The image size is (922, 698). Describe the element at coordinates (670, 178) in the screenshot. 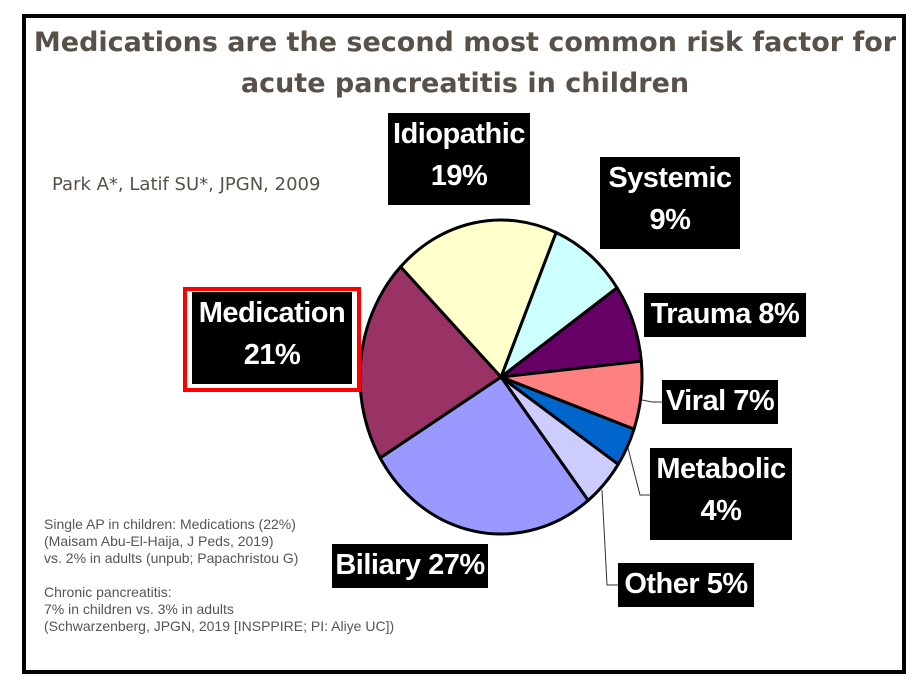

I see `label-text: Systemic` at that location.